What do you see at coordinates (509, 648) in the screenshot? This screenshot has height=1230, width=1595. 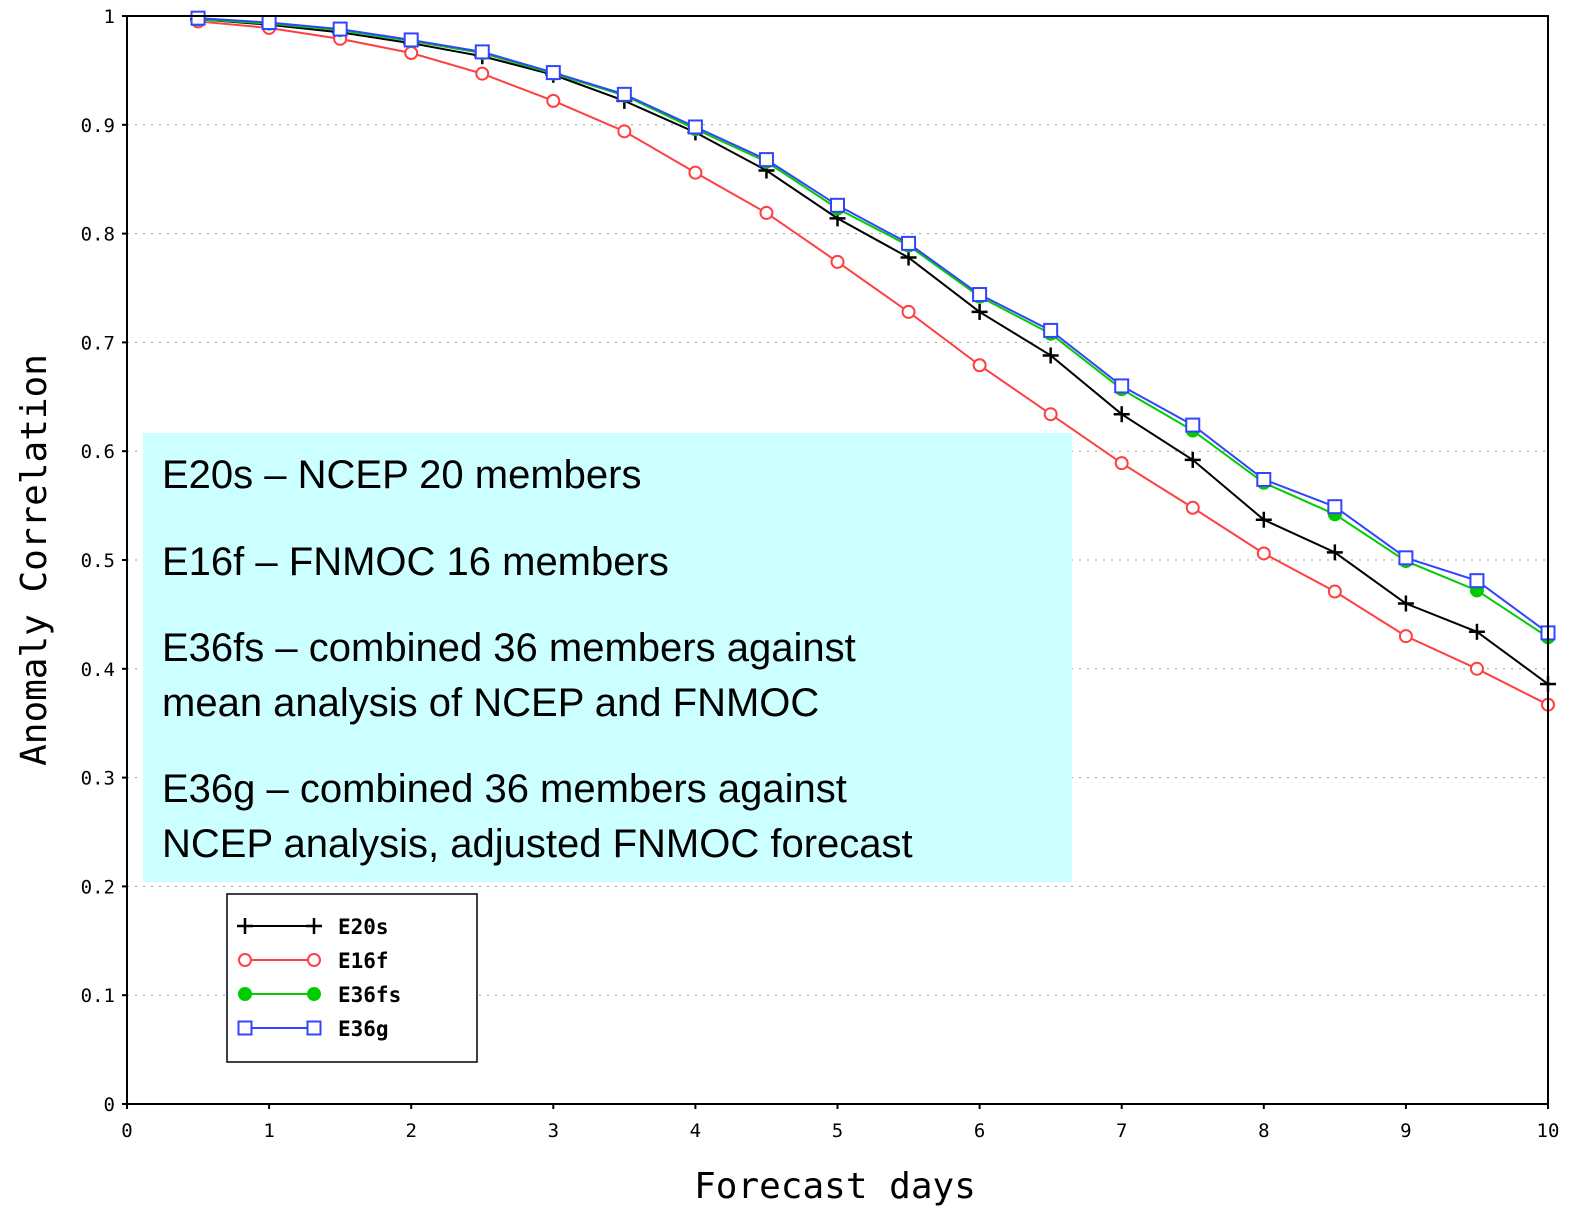 I see `annotation-line: E36fs – combined 36 members against` at bounding box center [509, 648].